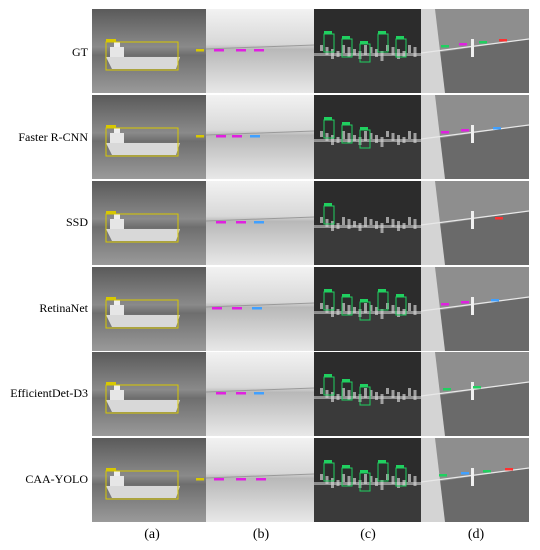 The image size is (540, 550). I want to click on image-gt-b, so click(260, 51).